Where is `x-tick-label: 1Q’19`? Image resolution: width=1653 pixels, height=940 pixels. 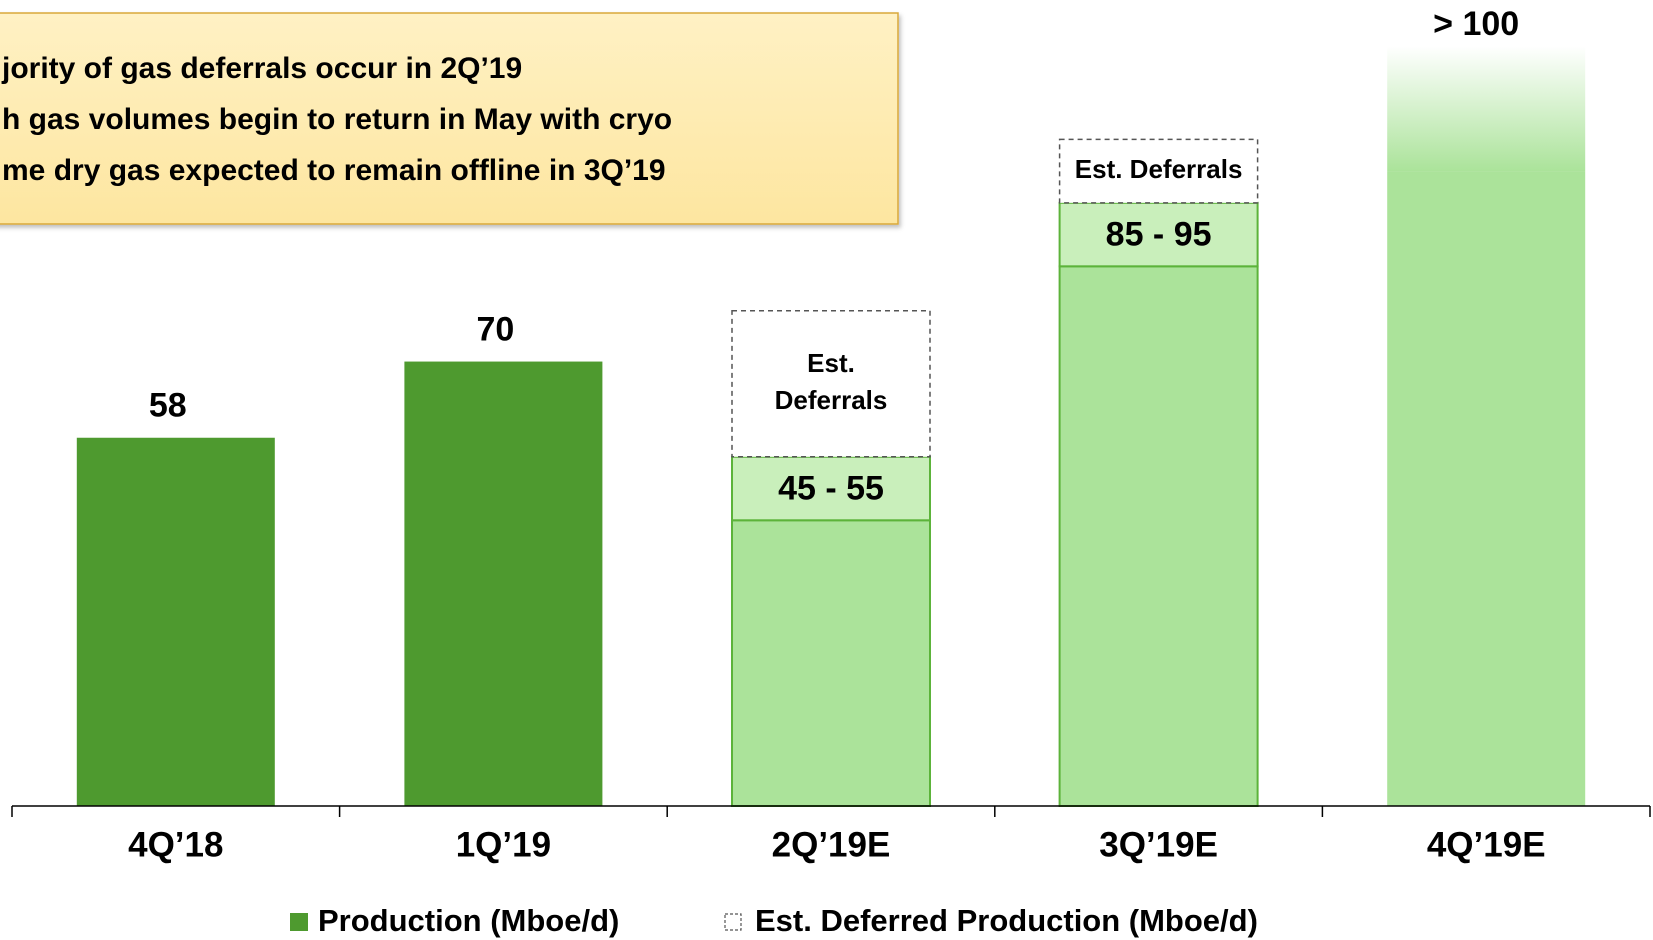
x-tick-label: 1Q’19 is located at coordinates (503, 844).